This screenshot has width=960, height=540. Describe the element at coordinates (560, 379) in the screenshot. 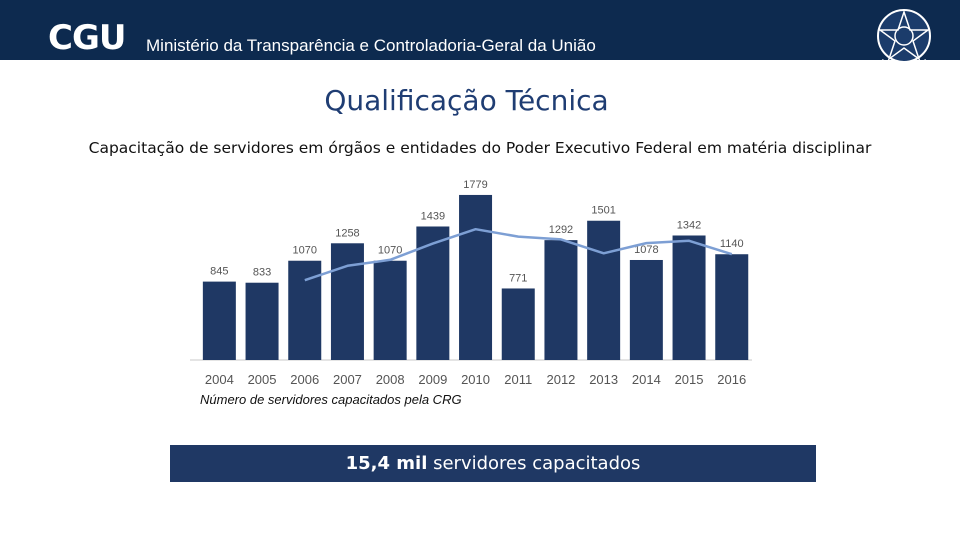

I see `x-tick-label: 2012` at that location.